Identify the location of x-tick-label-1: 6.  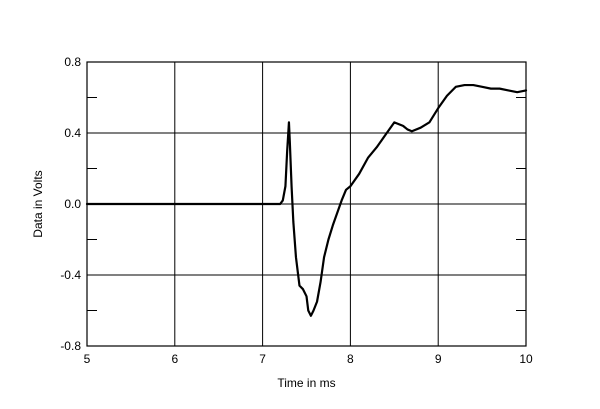
(174, 359).